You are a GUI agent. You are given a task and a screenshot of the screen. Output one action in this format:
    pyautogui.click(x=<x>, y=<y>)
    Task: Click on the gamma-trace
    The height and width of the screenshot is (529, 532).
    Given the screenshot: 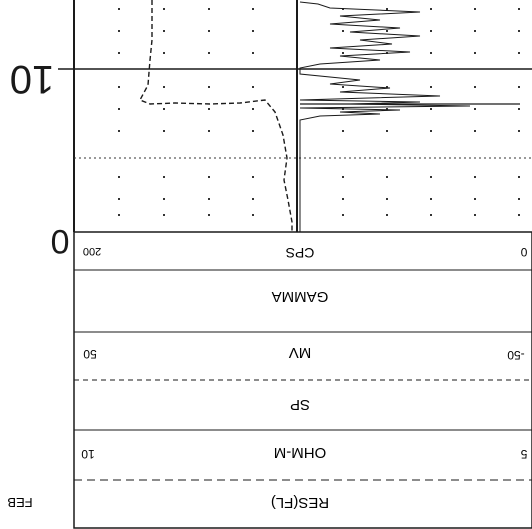 What is the action you would take?
    pyautogui.click(x=385, y=116)
    